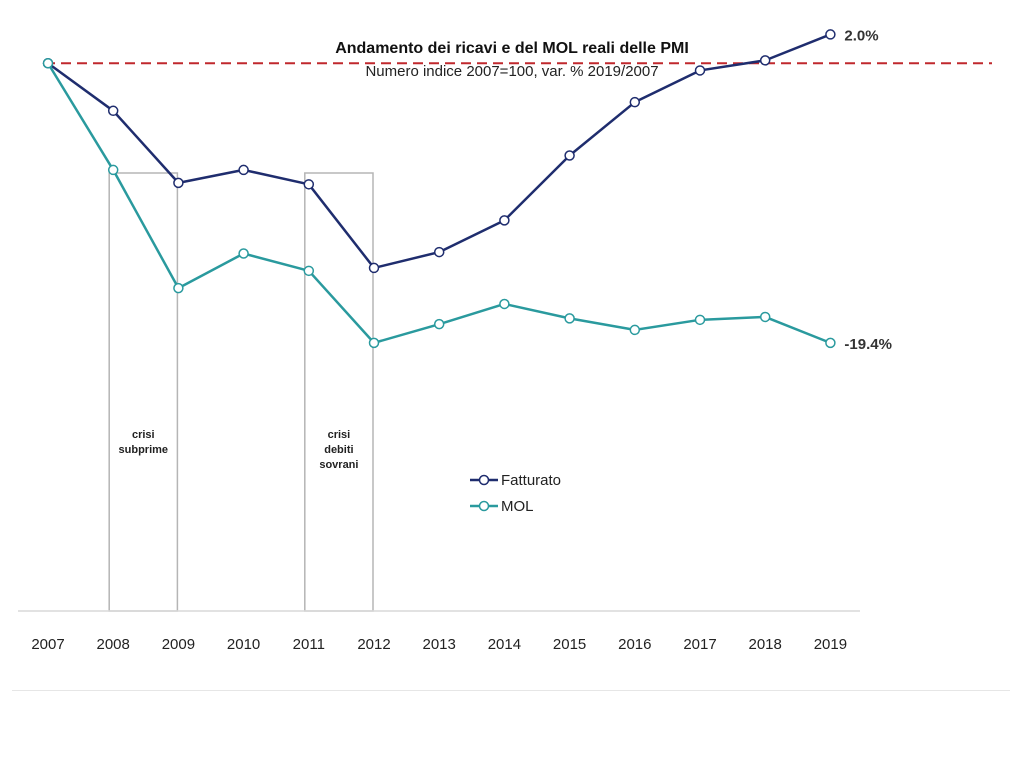  Describe the element at coordinates (515, 493) in the screenshot. I see `legend: Fatturato MOL` at that location.